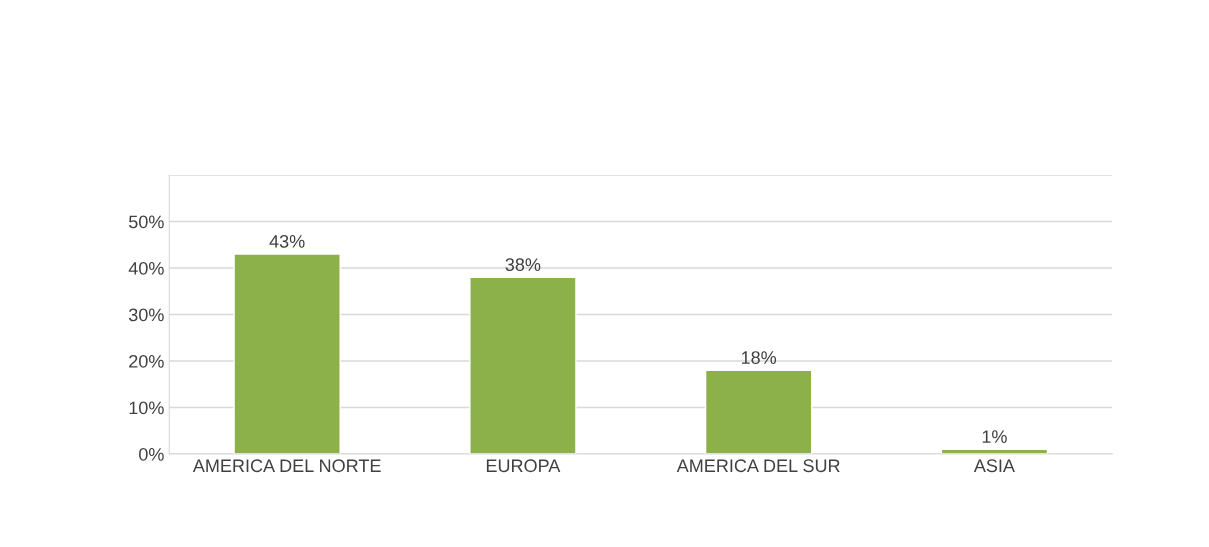 This screenshot has height=547, width=1209. I want to click on data-label: 43%, so click(287, 241).